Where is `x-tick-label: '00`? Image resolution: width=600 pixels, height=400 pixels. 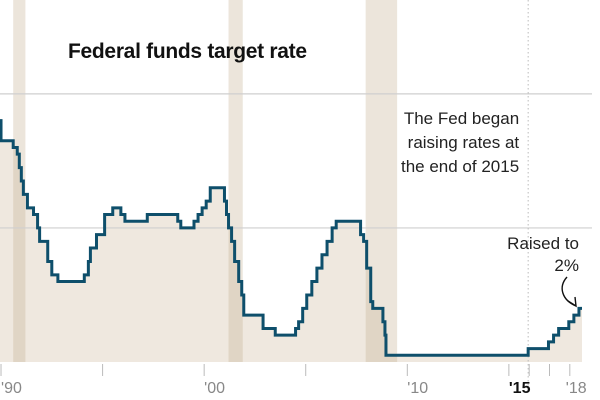
x-tick-label: '00 is located at coordinates (214, 388).